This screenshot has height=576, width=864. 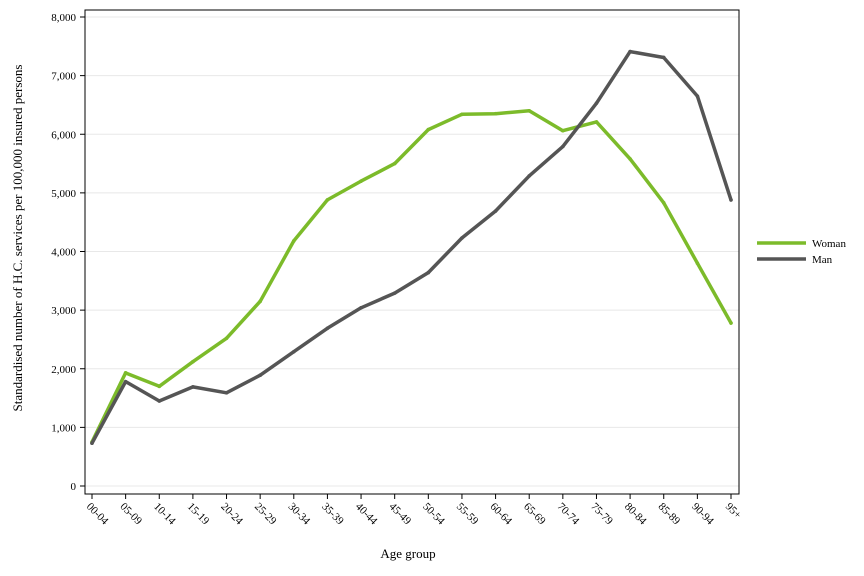 I want to click on x-tick-label: 75-79, so click(x=601, y=514).